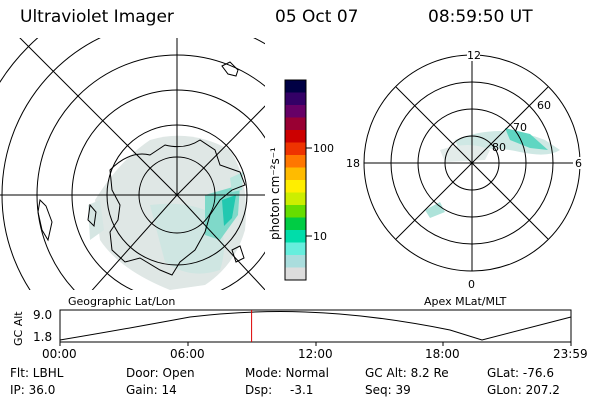 The height and width of the screenshot is (400, 600). I want to click on altitude-curve, so click(315, 326).